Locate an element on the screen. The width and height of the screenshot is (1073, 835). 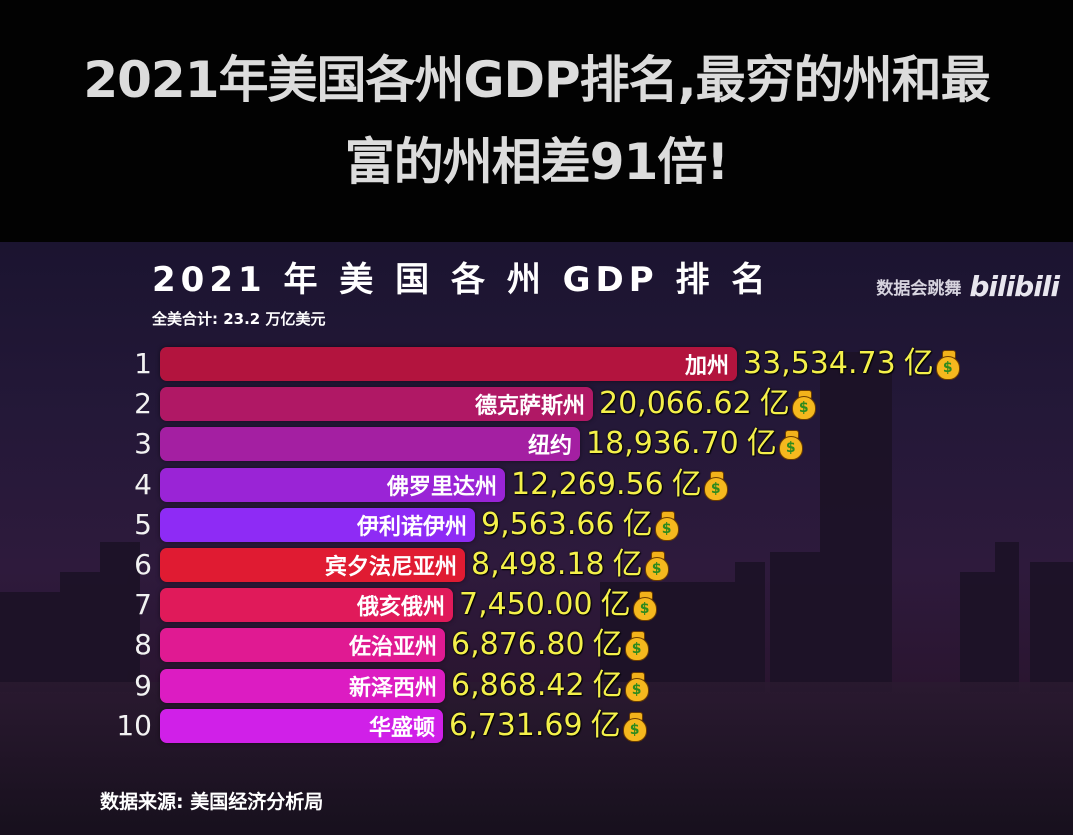
bar: 纽约 is located at coordinates (370, 444).